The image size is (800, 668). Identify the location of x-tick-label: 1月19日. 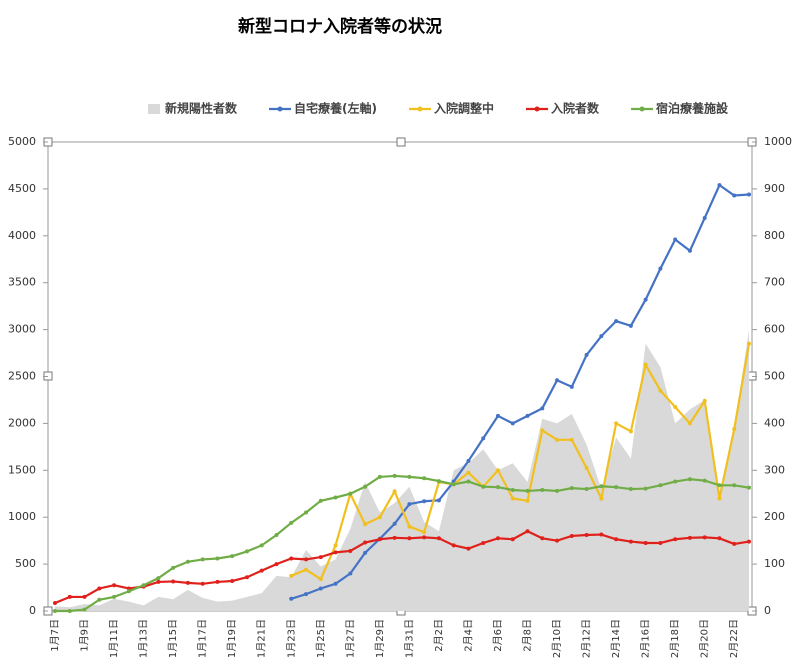
(232, 638).